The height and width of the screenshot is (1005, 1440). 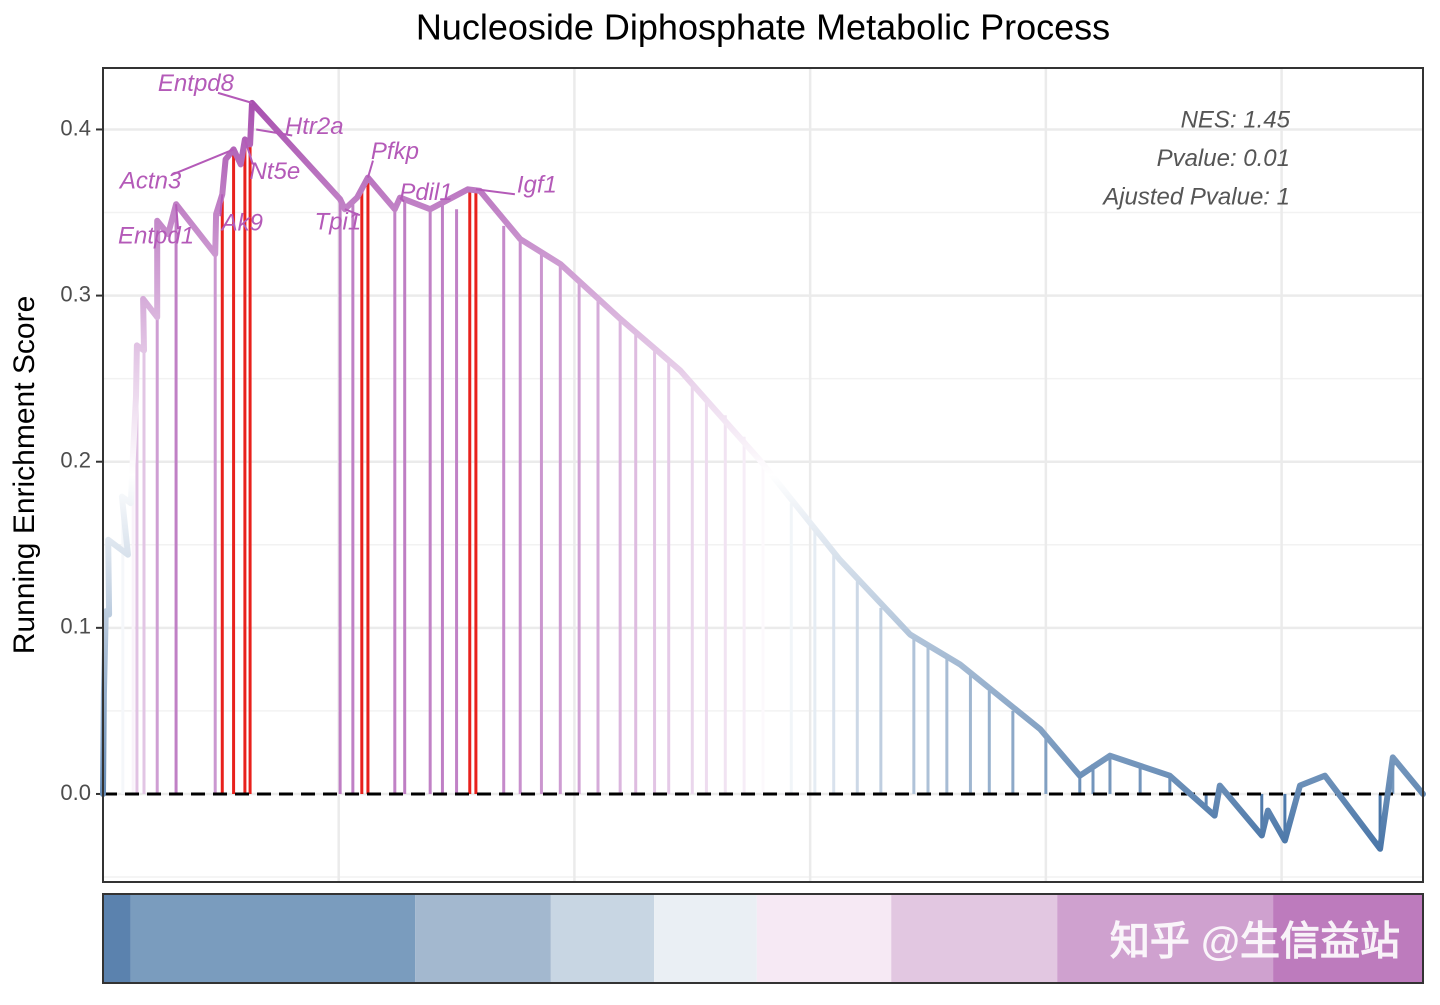 What do you see at coordinates (75, 127) in the screenshot?
I see `y-tick-label: 0.4` at bounding box center [75, 127].